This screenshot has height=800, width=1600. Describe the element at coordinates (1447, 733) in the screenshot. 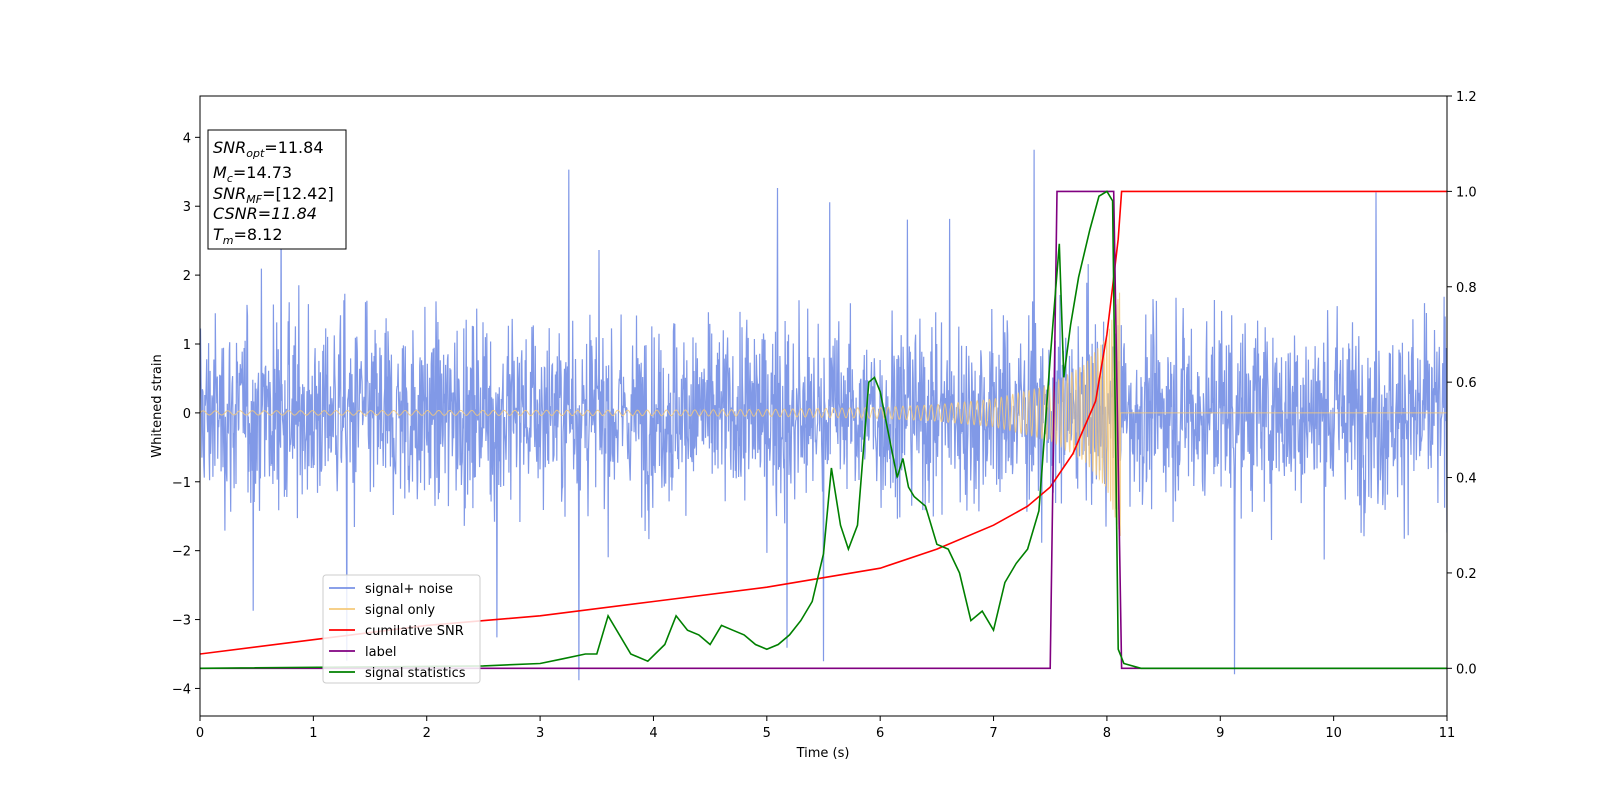

I see `x-tick-label: 11` at that location.